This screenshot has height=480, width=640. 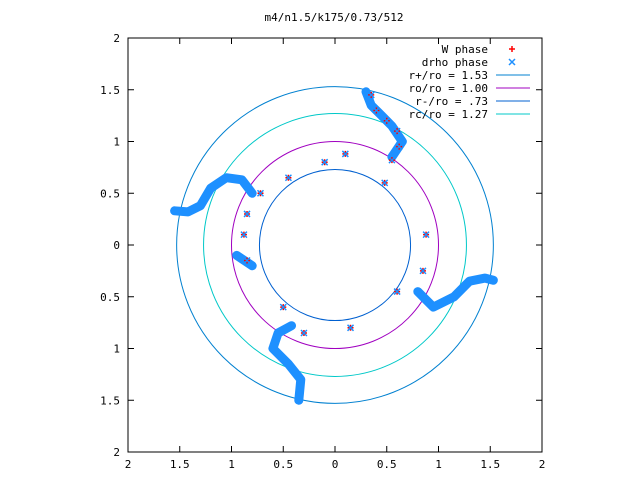 I want to click on chart-title: m4/n1.5/k175/0.73/512, so click(x=333, y=17).